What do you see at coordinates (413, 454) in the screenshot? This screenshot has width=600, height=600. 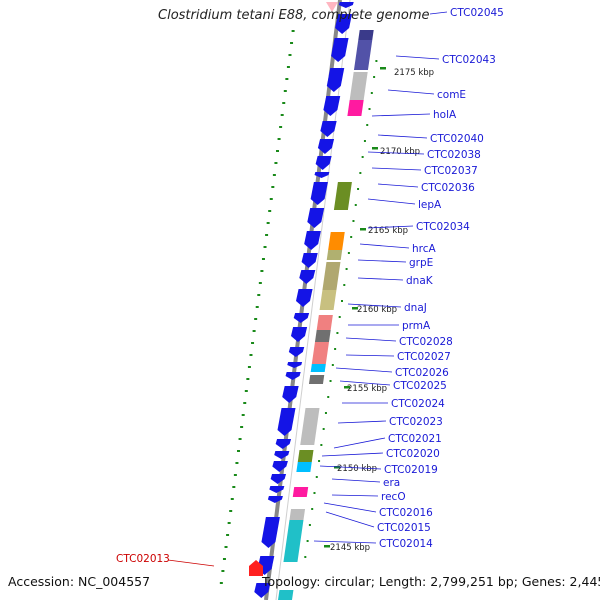 I see `gene-label: CTC02020` at bounding box center [413, 454].